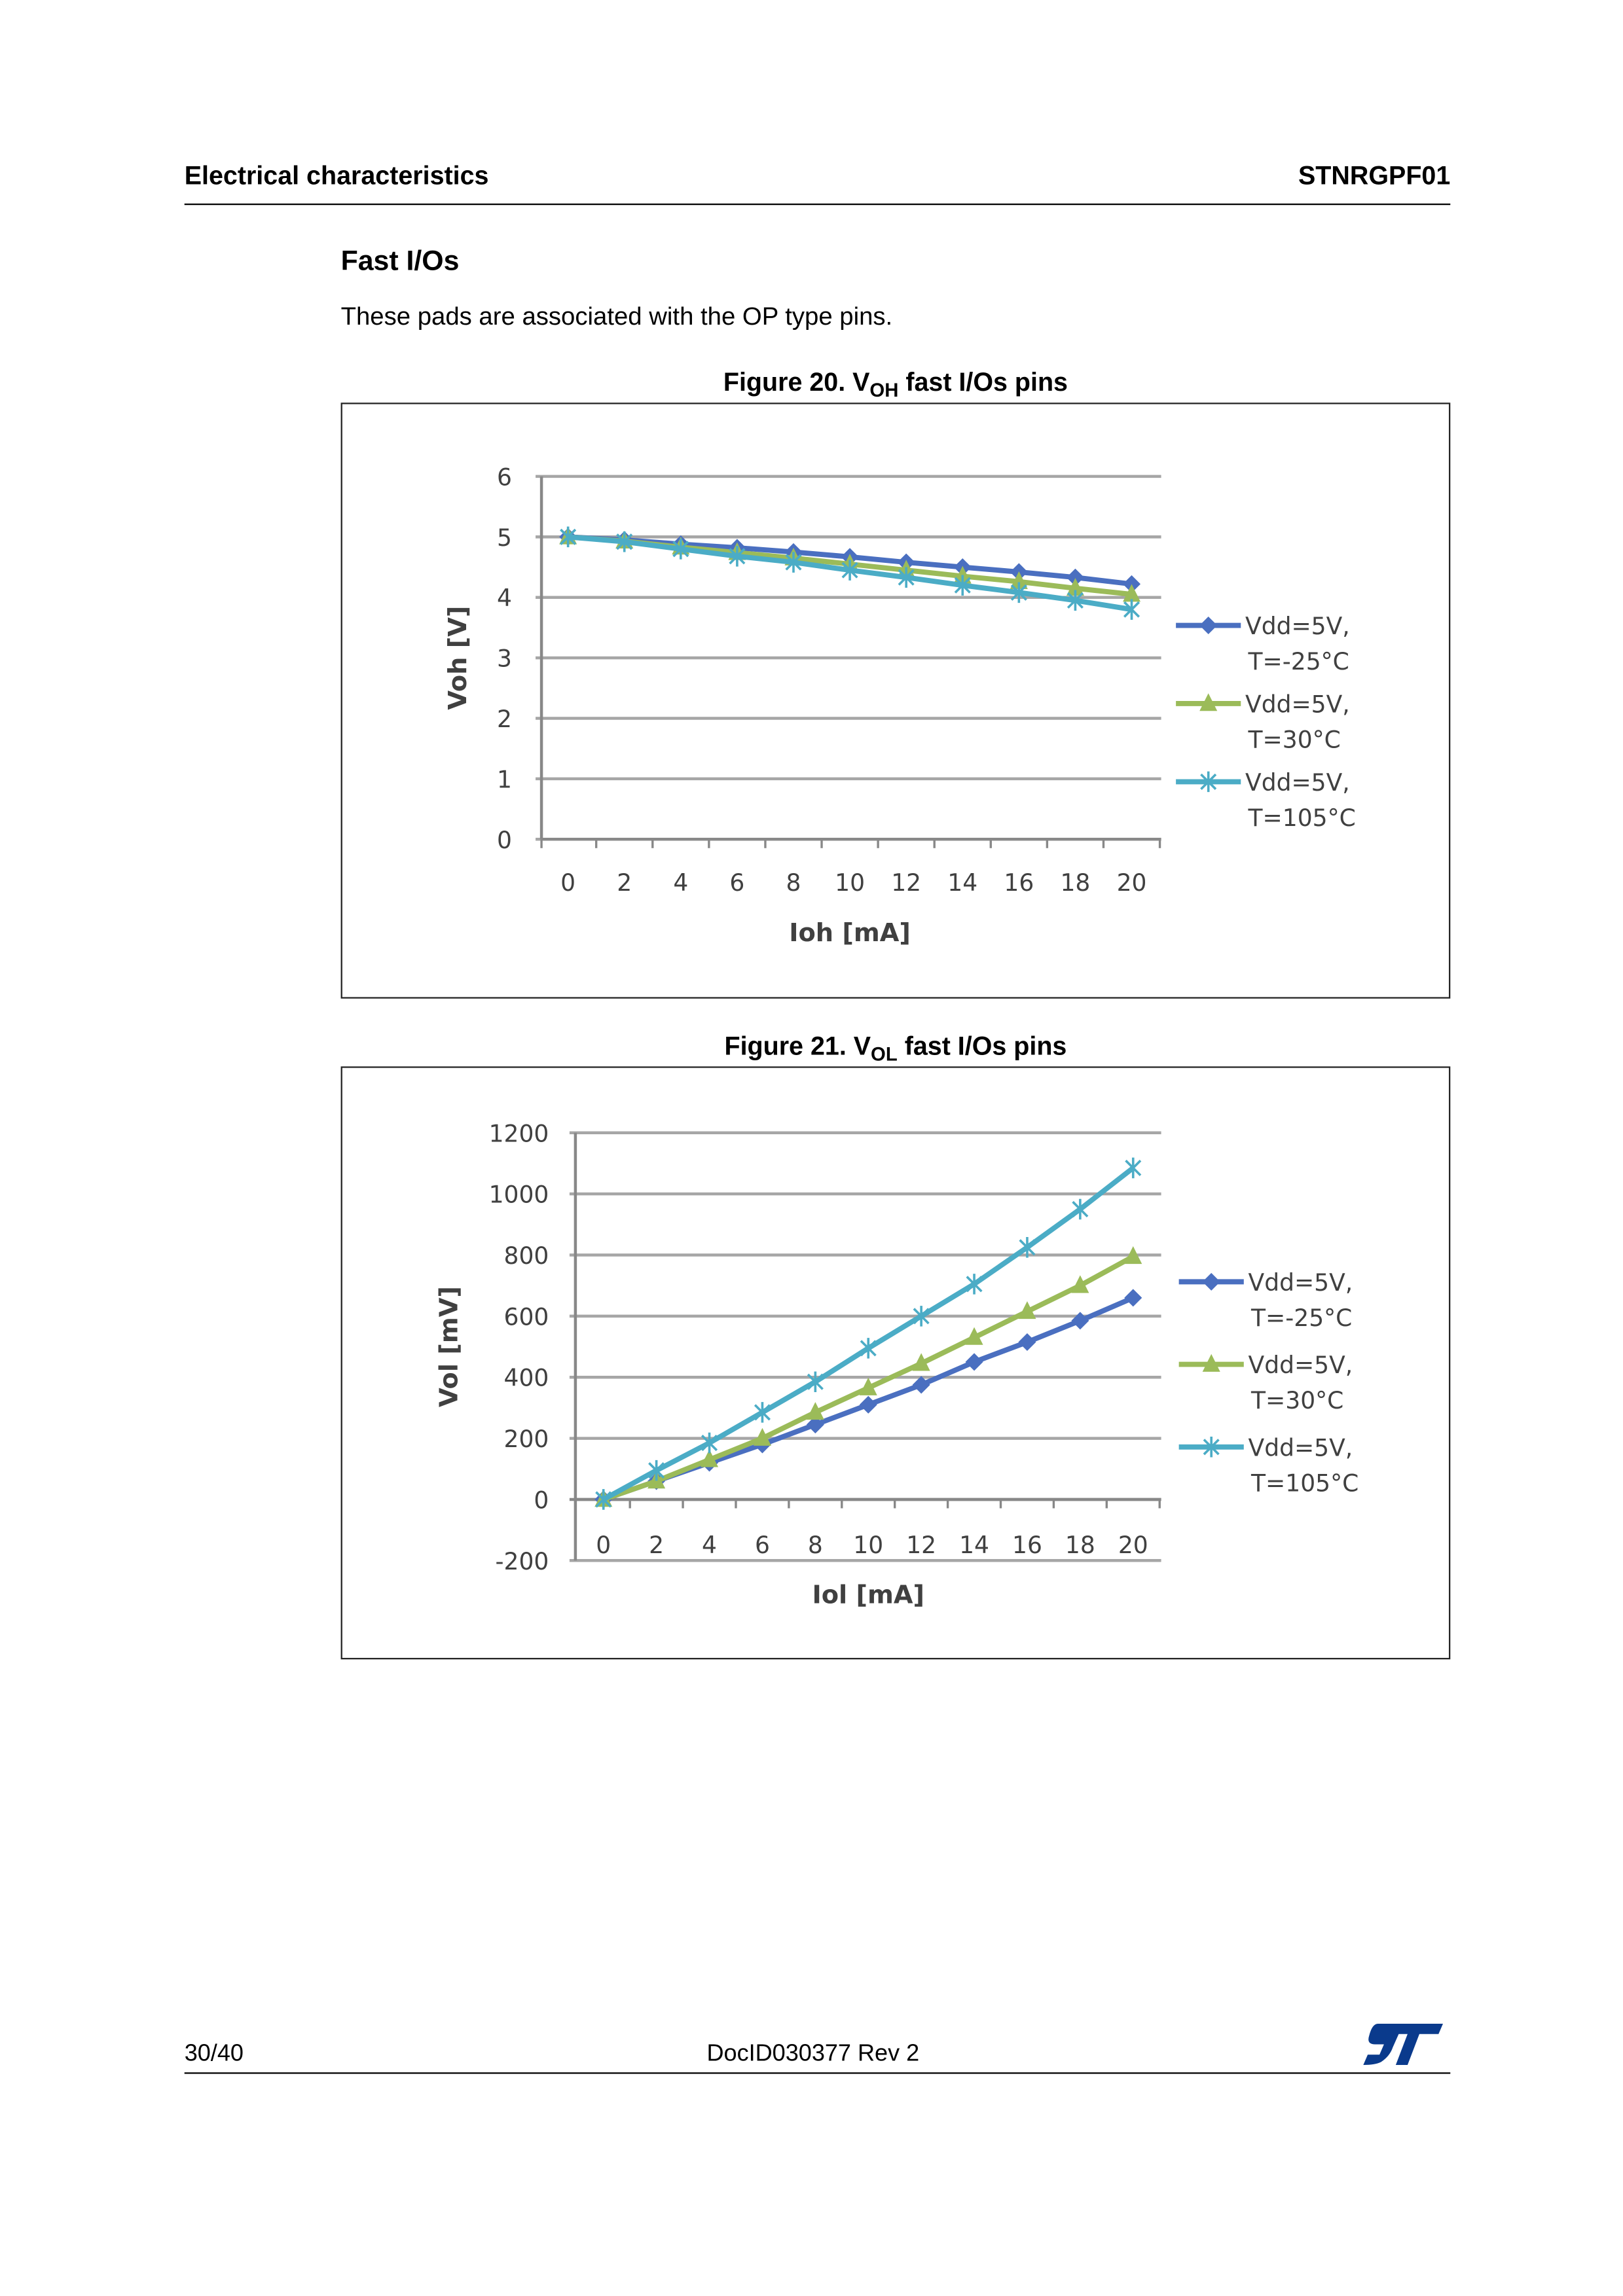 This screenshot has height=2296, width=1623. Describe the element at coordinates (449, 1346) in the screenshot. I see `y-axis-title: Vol [mV]` at that location.